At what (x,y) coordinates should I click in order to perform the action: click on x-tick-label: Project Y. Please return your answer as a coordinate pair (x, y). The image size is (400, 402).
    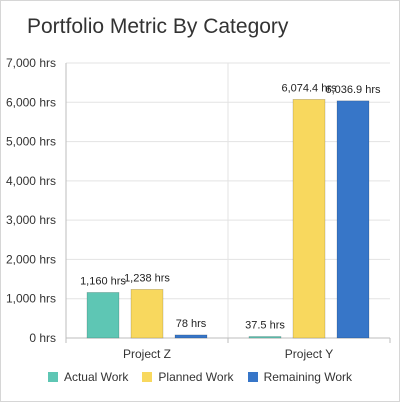
    Looking at the image, I should click on (309, 354).